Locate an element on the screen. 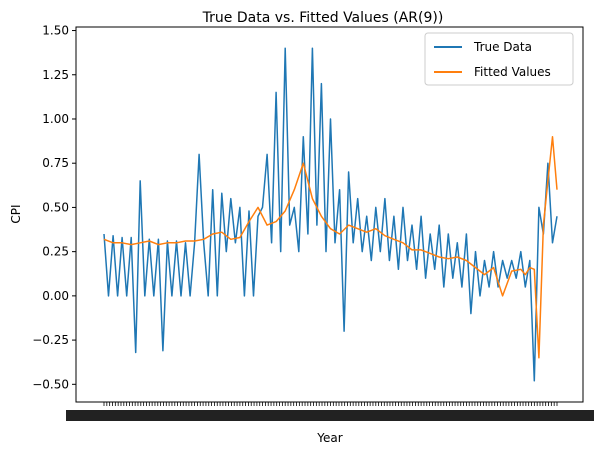 The width and height of the screenshot is (604, 455). chart-title: True Data vs. Fitted Values (AR(9)) is located at coordinates (323, 18).